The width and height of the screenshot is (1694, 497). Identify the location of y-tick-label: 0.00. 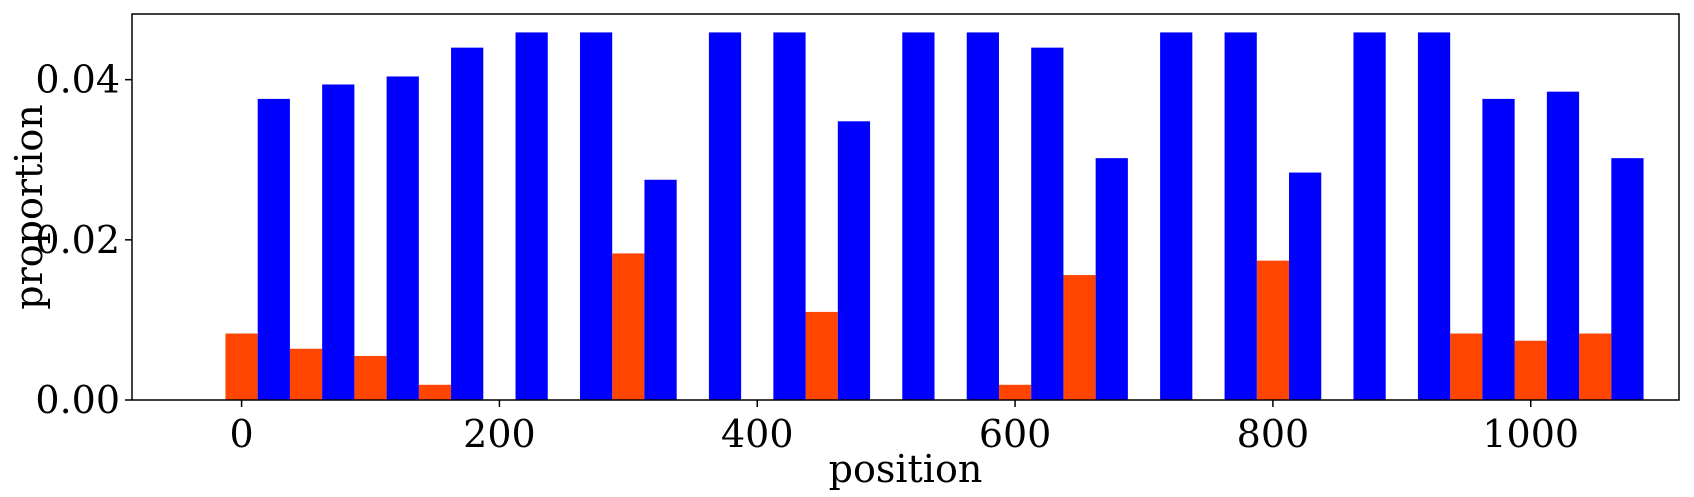
(77, 400).